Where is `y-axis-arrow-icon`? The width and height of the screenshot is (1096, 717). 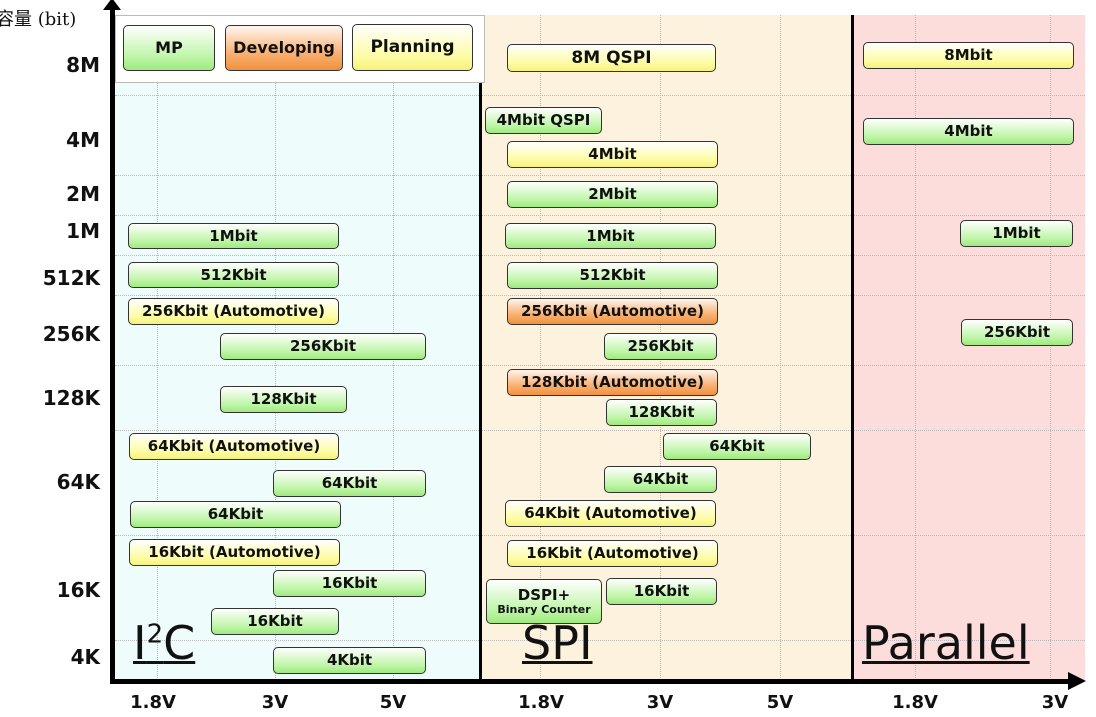 y-axis-arrow-icon is located at coordinates (112, 5).